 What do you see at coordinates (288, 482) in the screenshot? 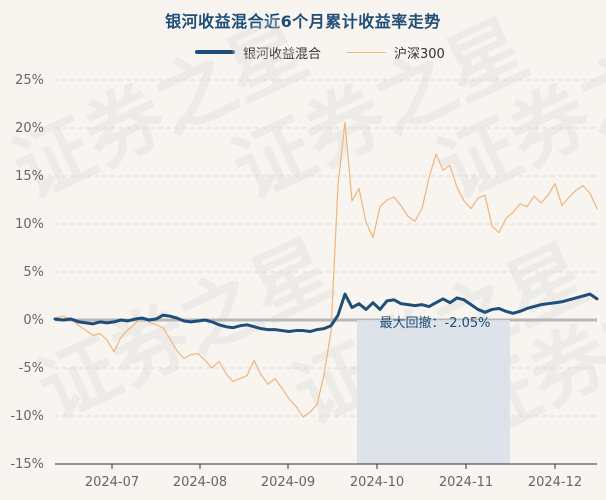
I see `x-tick-label: 2024-09` at bounding box center [288, 482].